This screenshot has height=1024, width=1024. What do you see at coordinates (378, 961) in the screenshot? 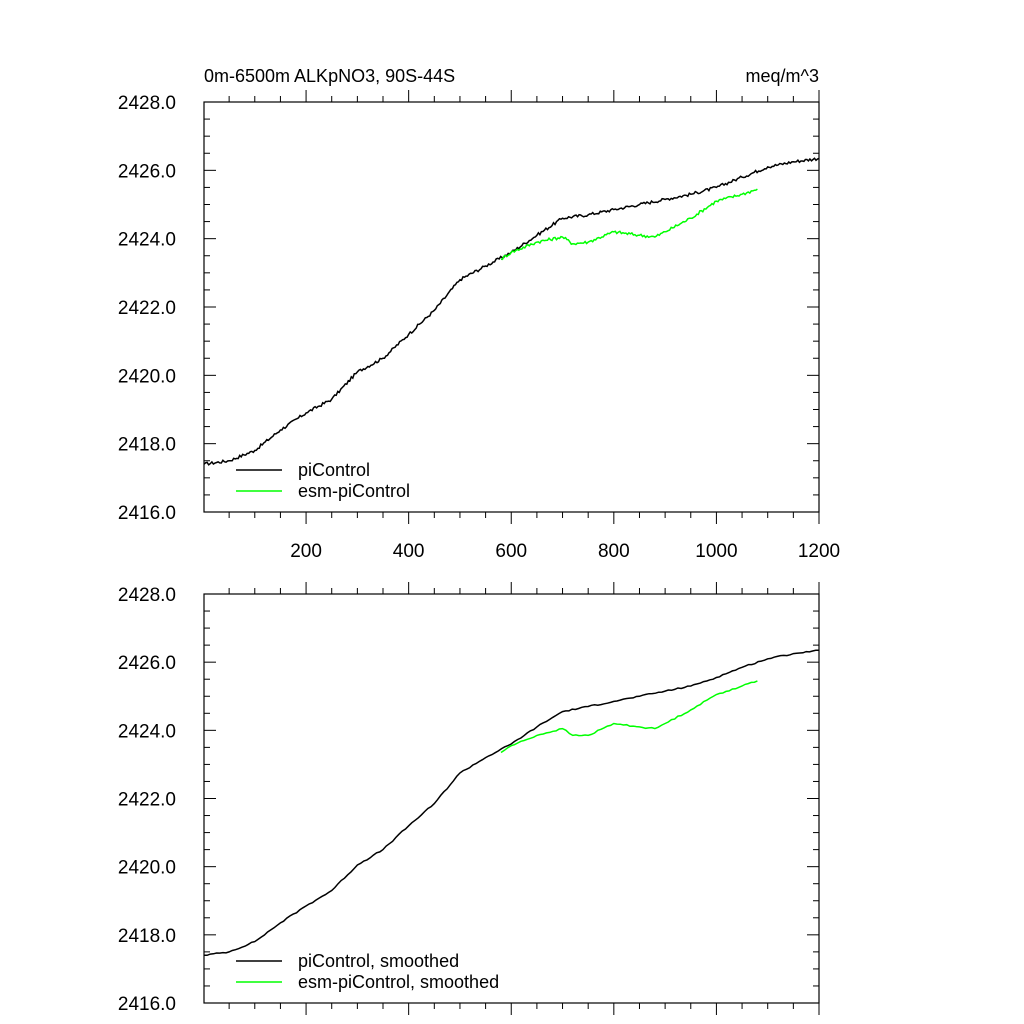
I see `legend-label: piControl, smoothed` at bounding box center [378, 961].